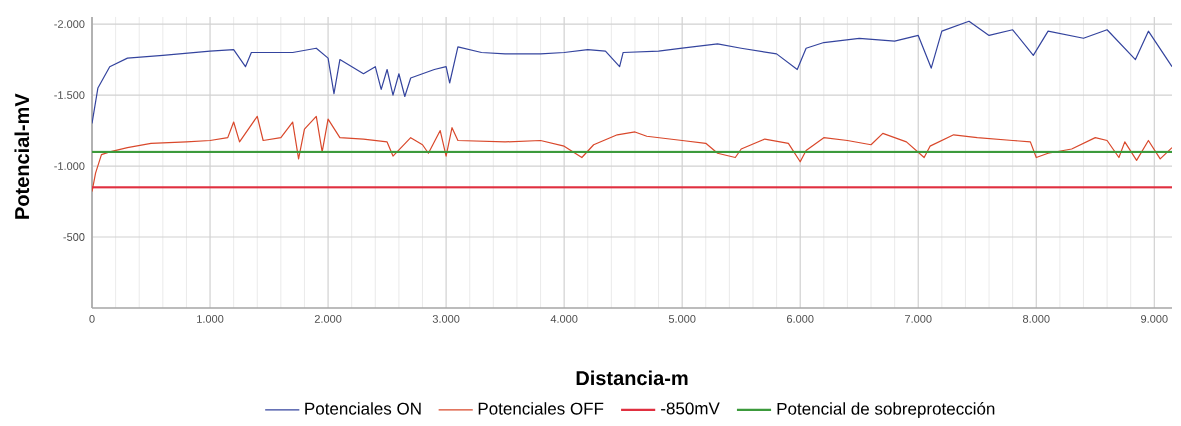  Describe the element at coordinates (918, 319) in the screenshot. I see `x-tick-label: 7.000` at that location.